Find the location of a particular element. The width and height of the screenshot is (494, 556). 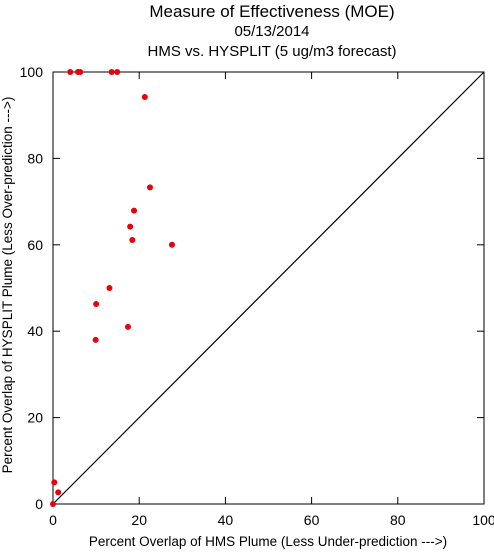

x-tick-label: 80 is located at coordinates (398, 520).